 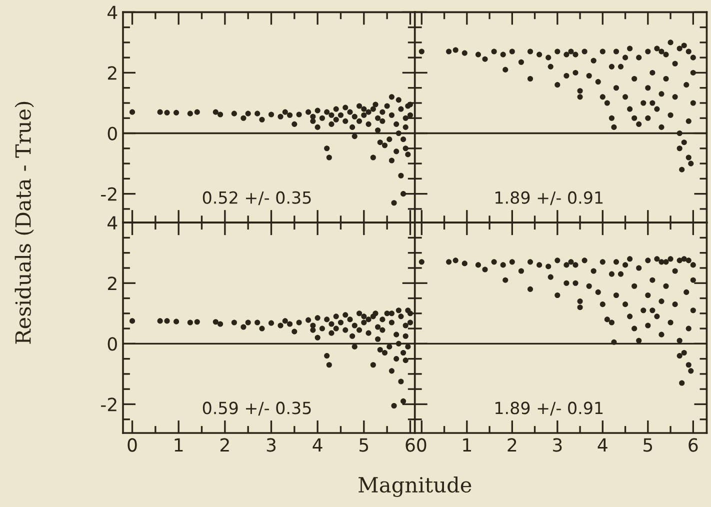 What do you see at coordinates (415, 486) in the screenshot?
I see `x-axis-title: Magnitude` at bounding box center [415, 486].